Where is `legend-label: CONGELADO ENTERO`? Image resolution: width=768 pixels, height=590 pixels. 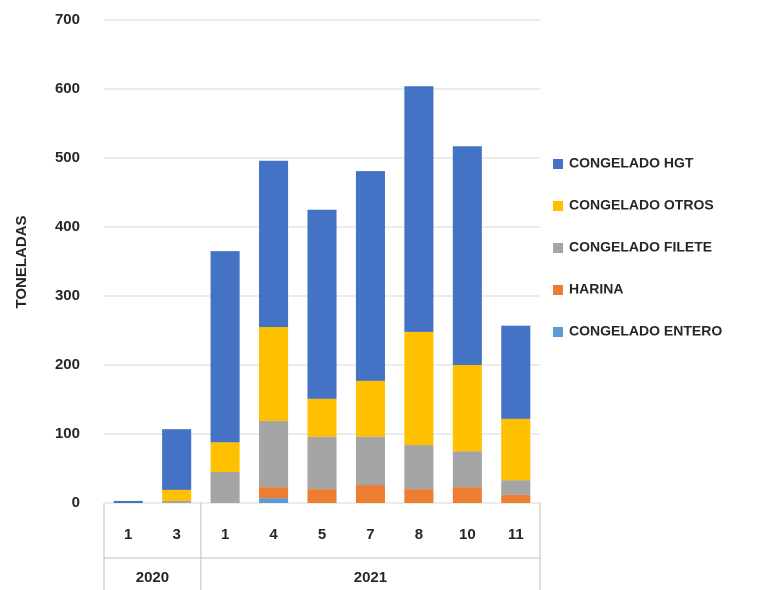 legend-label: CONGELADO ENTERO is located at coordinates (645, 331).